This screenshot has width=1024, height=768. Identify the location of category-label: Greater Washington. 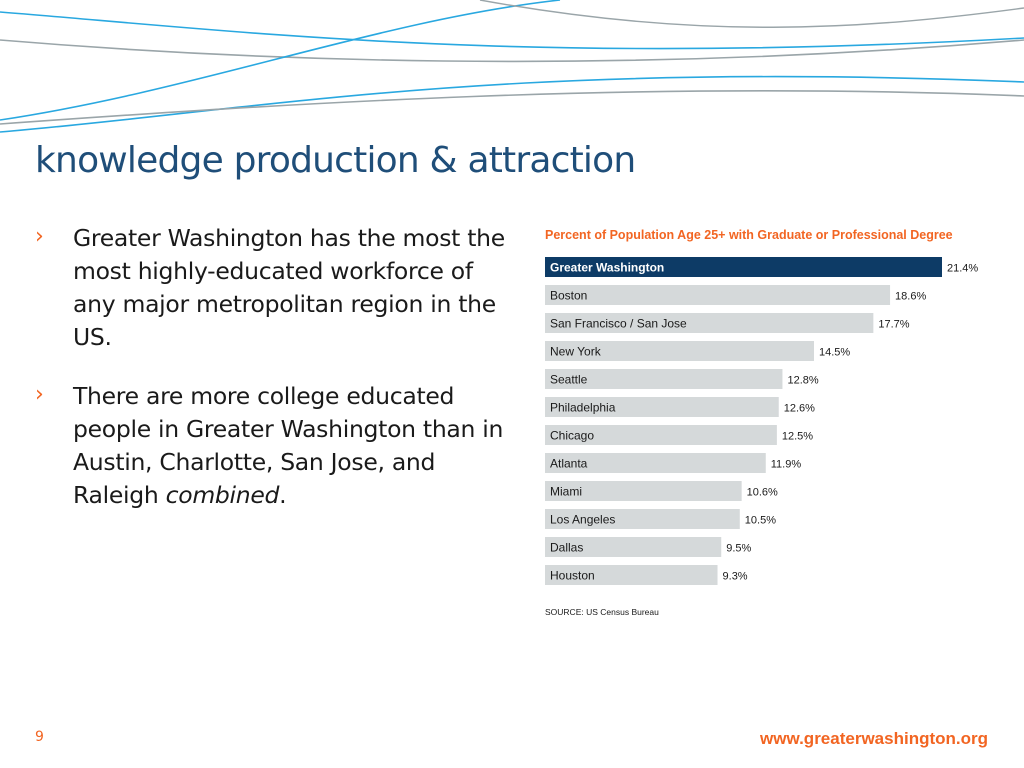
(607, 268).